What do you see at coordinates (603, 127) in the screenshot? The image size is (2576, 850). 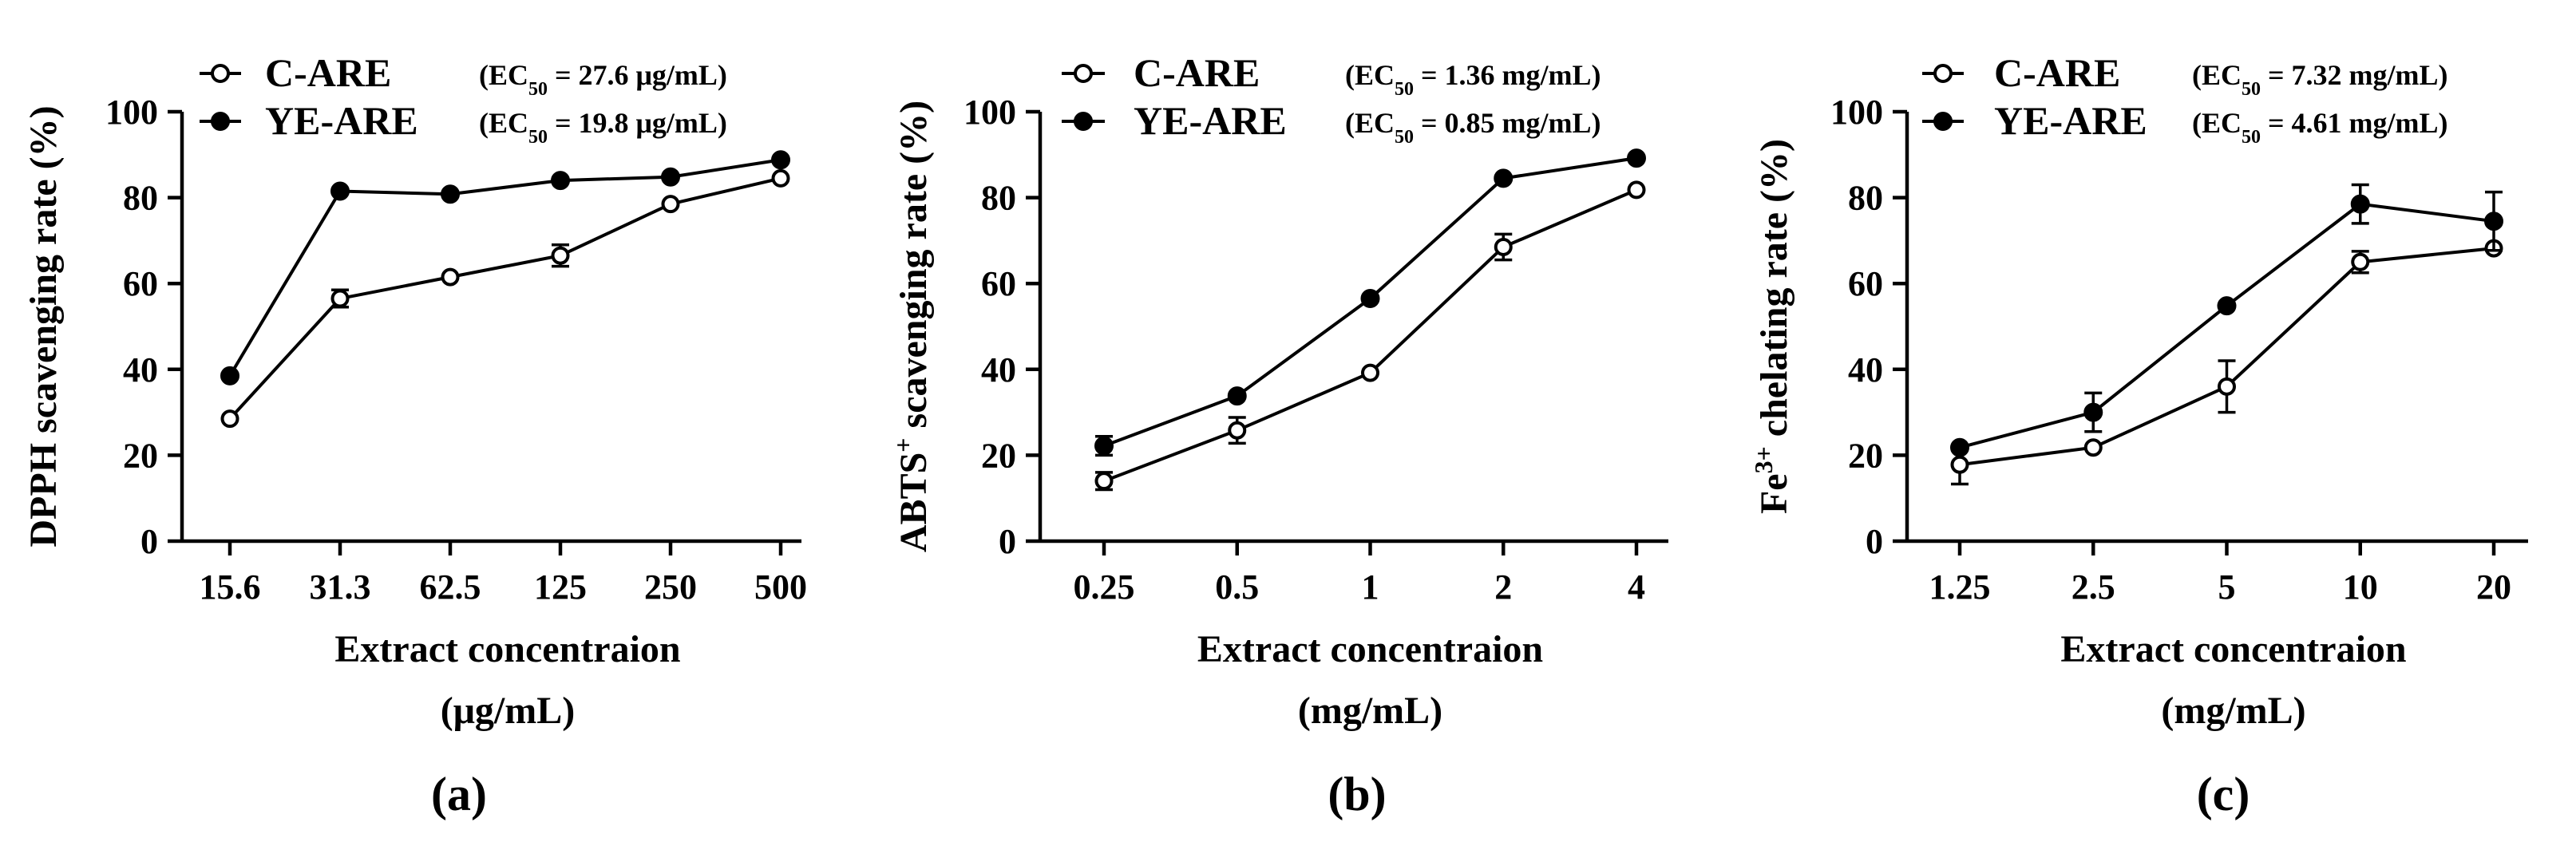 I see `legend-ec50: (EC50 = 19.8 μg/mL)` at bounding box center [603, 127].